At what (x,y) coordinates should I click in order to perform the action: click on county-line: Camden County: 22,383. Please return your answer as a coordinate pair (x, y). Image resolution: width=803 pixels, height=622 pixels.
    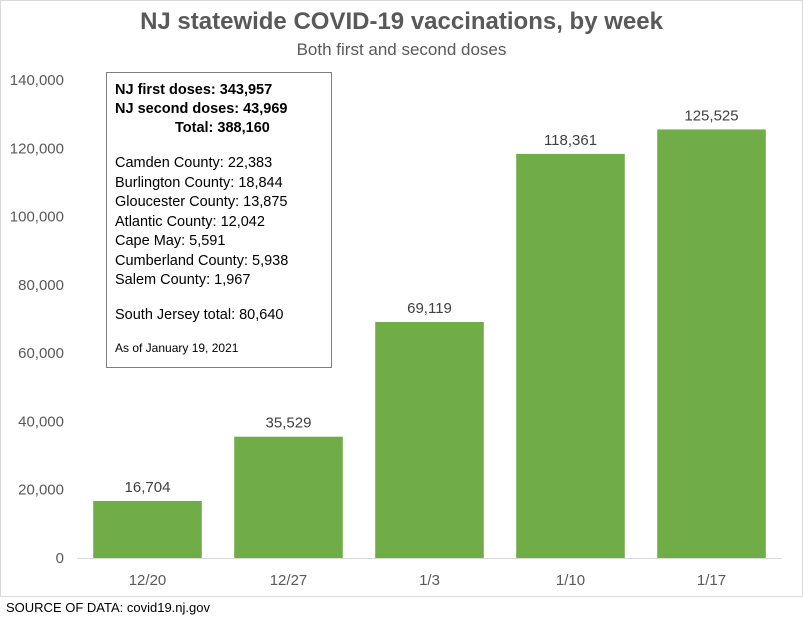
    Looking at the image, I should click on (194, 163).